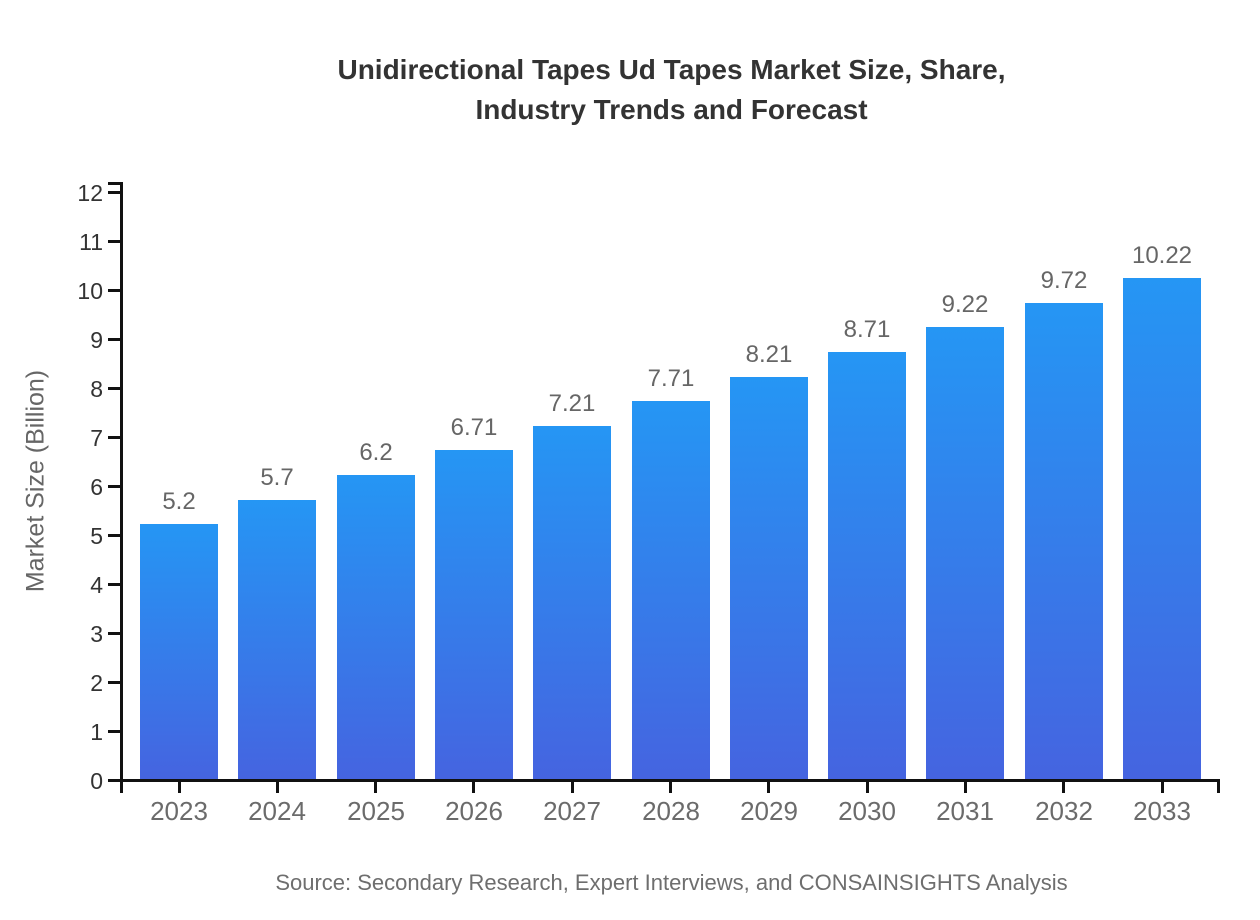 The width and height of the screenshot is (1260, 920). What do you see at coordinates (769, 578) in the screenshot?
I see `bar-2029` at bounding box center [769, 578].